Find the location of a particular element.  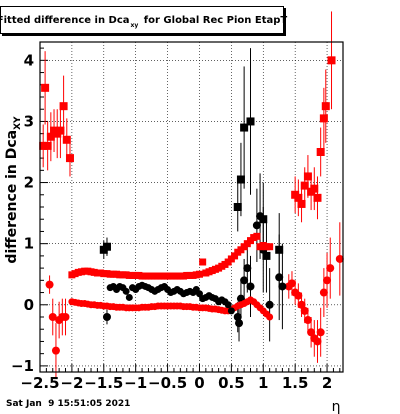

x-tick-label: 0 is located at coordinates (199, 383).